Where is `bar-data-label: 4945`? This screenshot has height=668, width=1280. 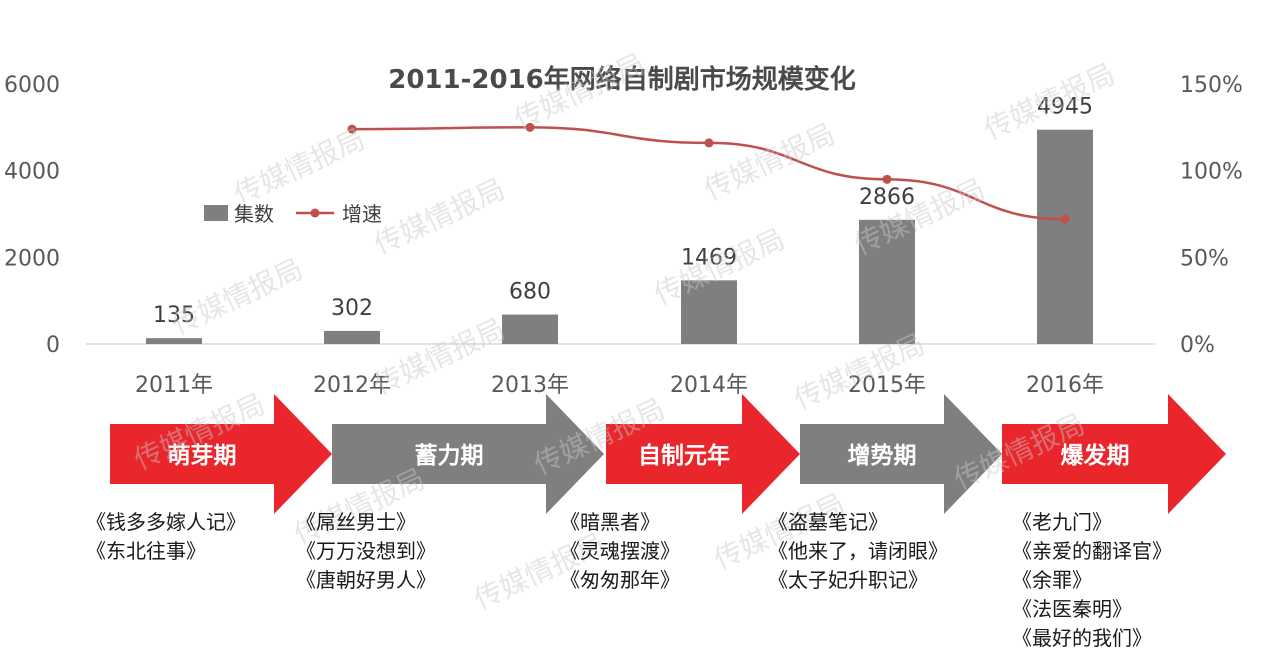
bar-data-label: 4945 is located at coordinates (1065, 107).